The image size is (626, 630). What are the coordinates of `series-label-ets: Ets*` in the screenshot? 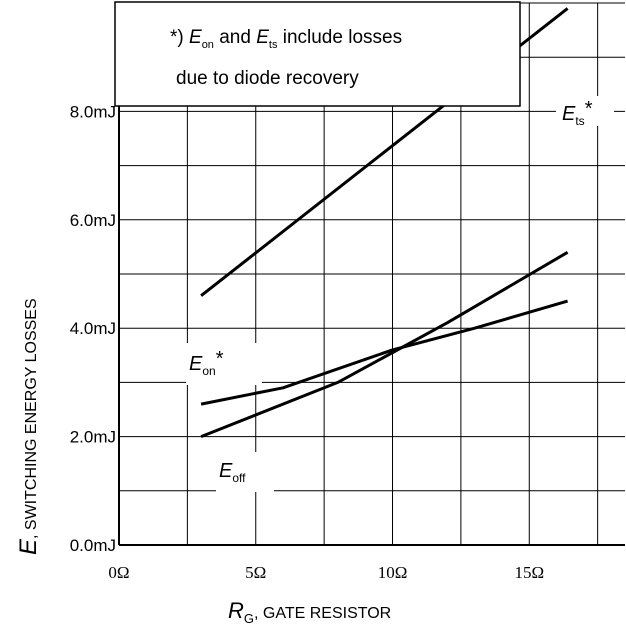 It's located at (585, 112).